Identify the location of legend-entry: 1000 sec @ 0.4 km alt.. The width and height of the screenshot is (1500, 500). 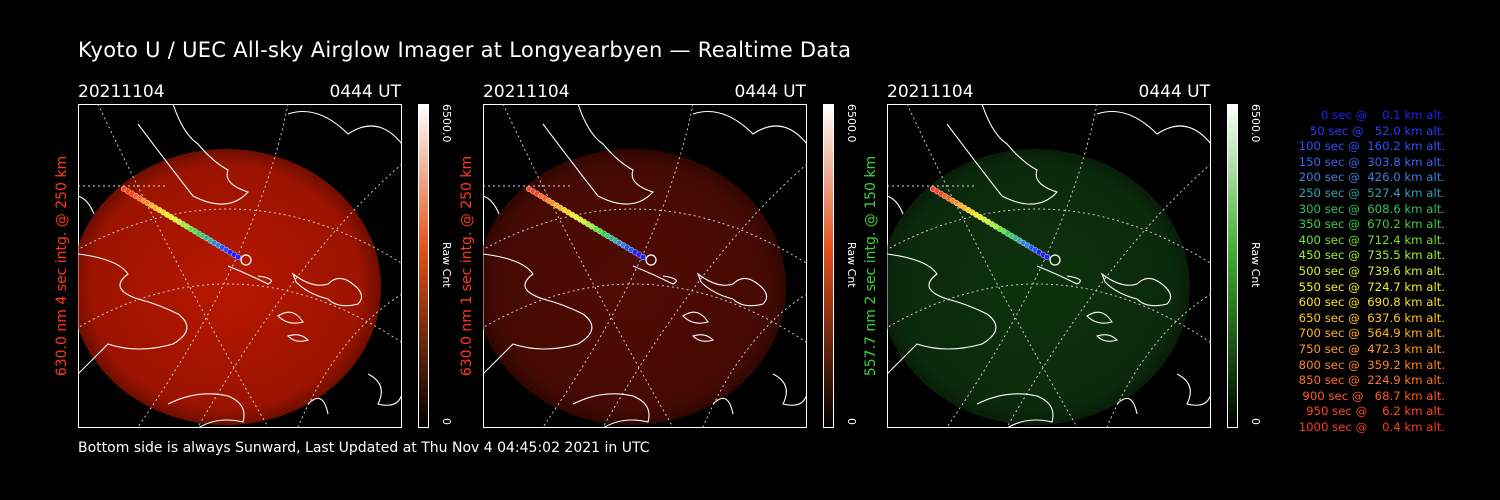
(1371, 426).